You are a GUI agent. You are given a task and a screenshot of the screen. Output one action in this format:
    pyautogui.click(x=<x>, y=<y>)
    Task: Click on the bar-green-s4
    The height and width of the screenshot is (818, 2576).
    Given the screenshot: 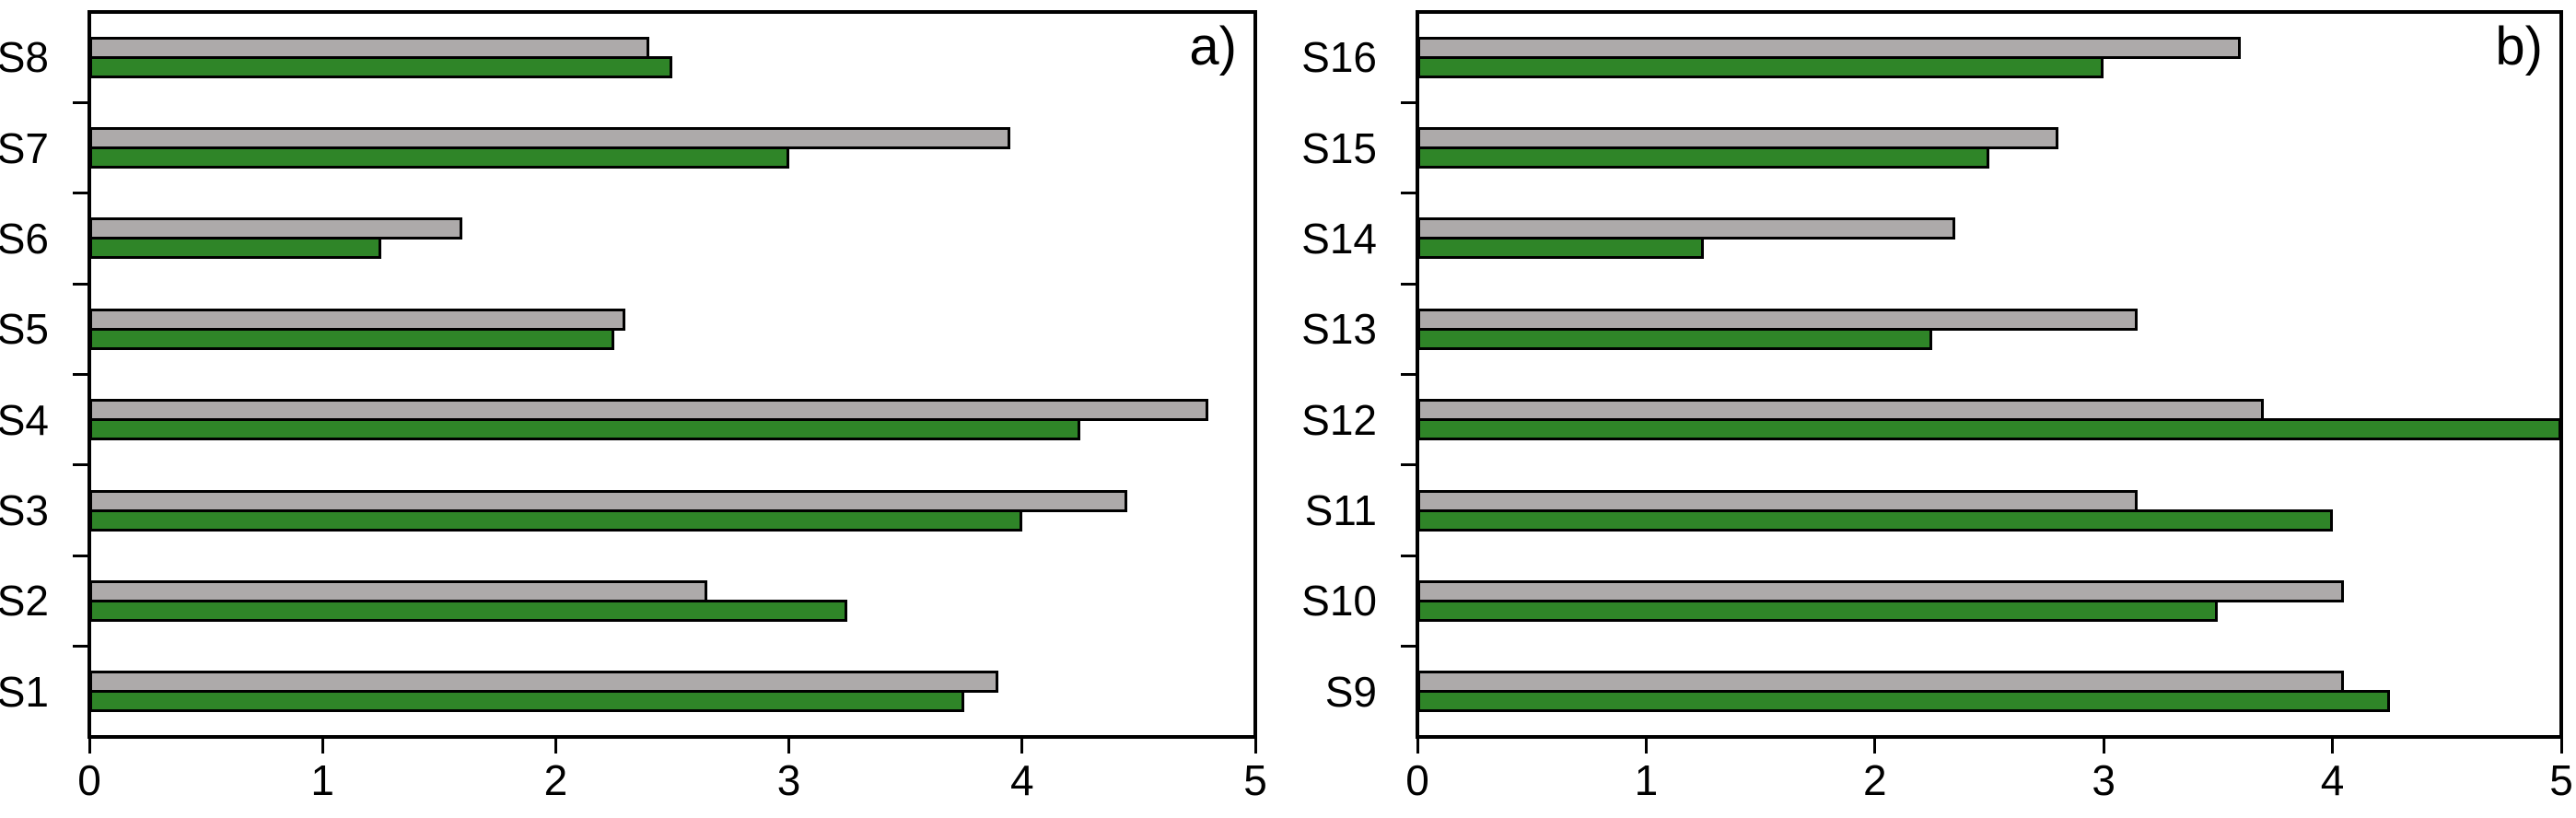 What is the action you would take?
    pyautogui.click(x=584, y=429)
    